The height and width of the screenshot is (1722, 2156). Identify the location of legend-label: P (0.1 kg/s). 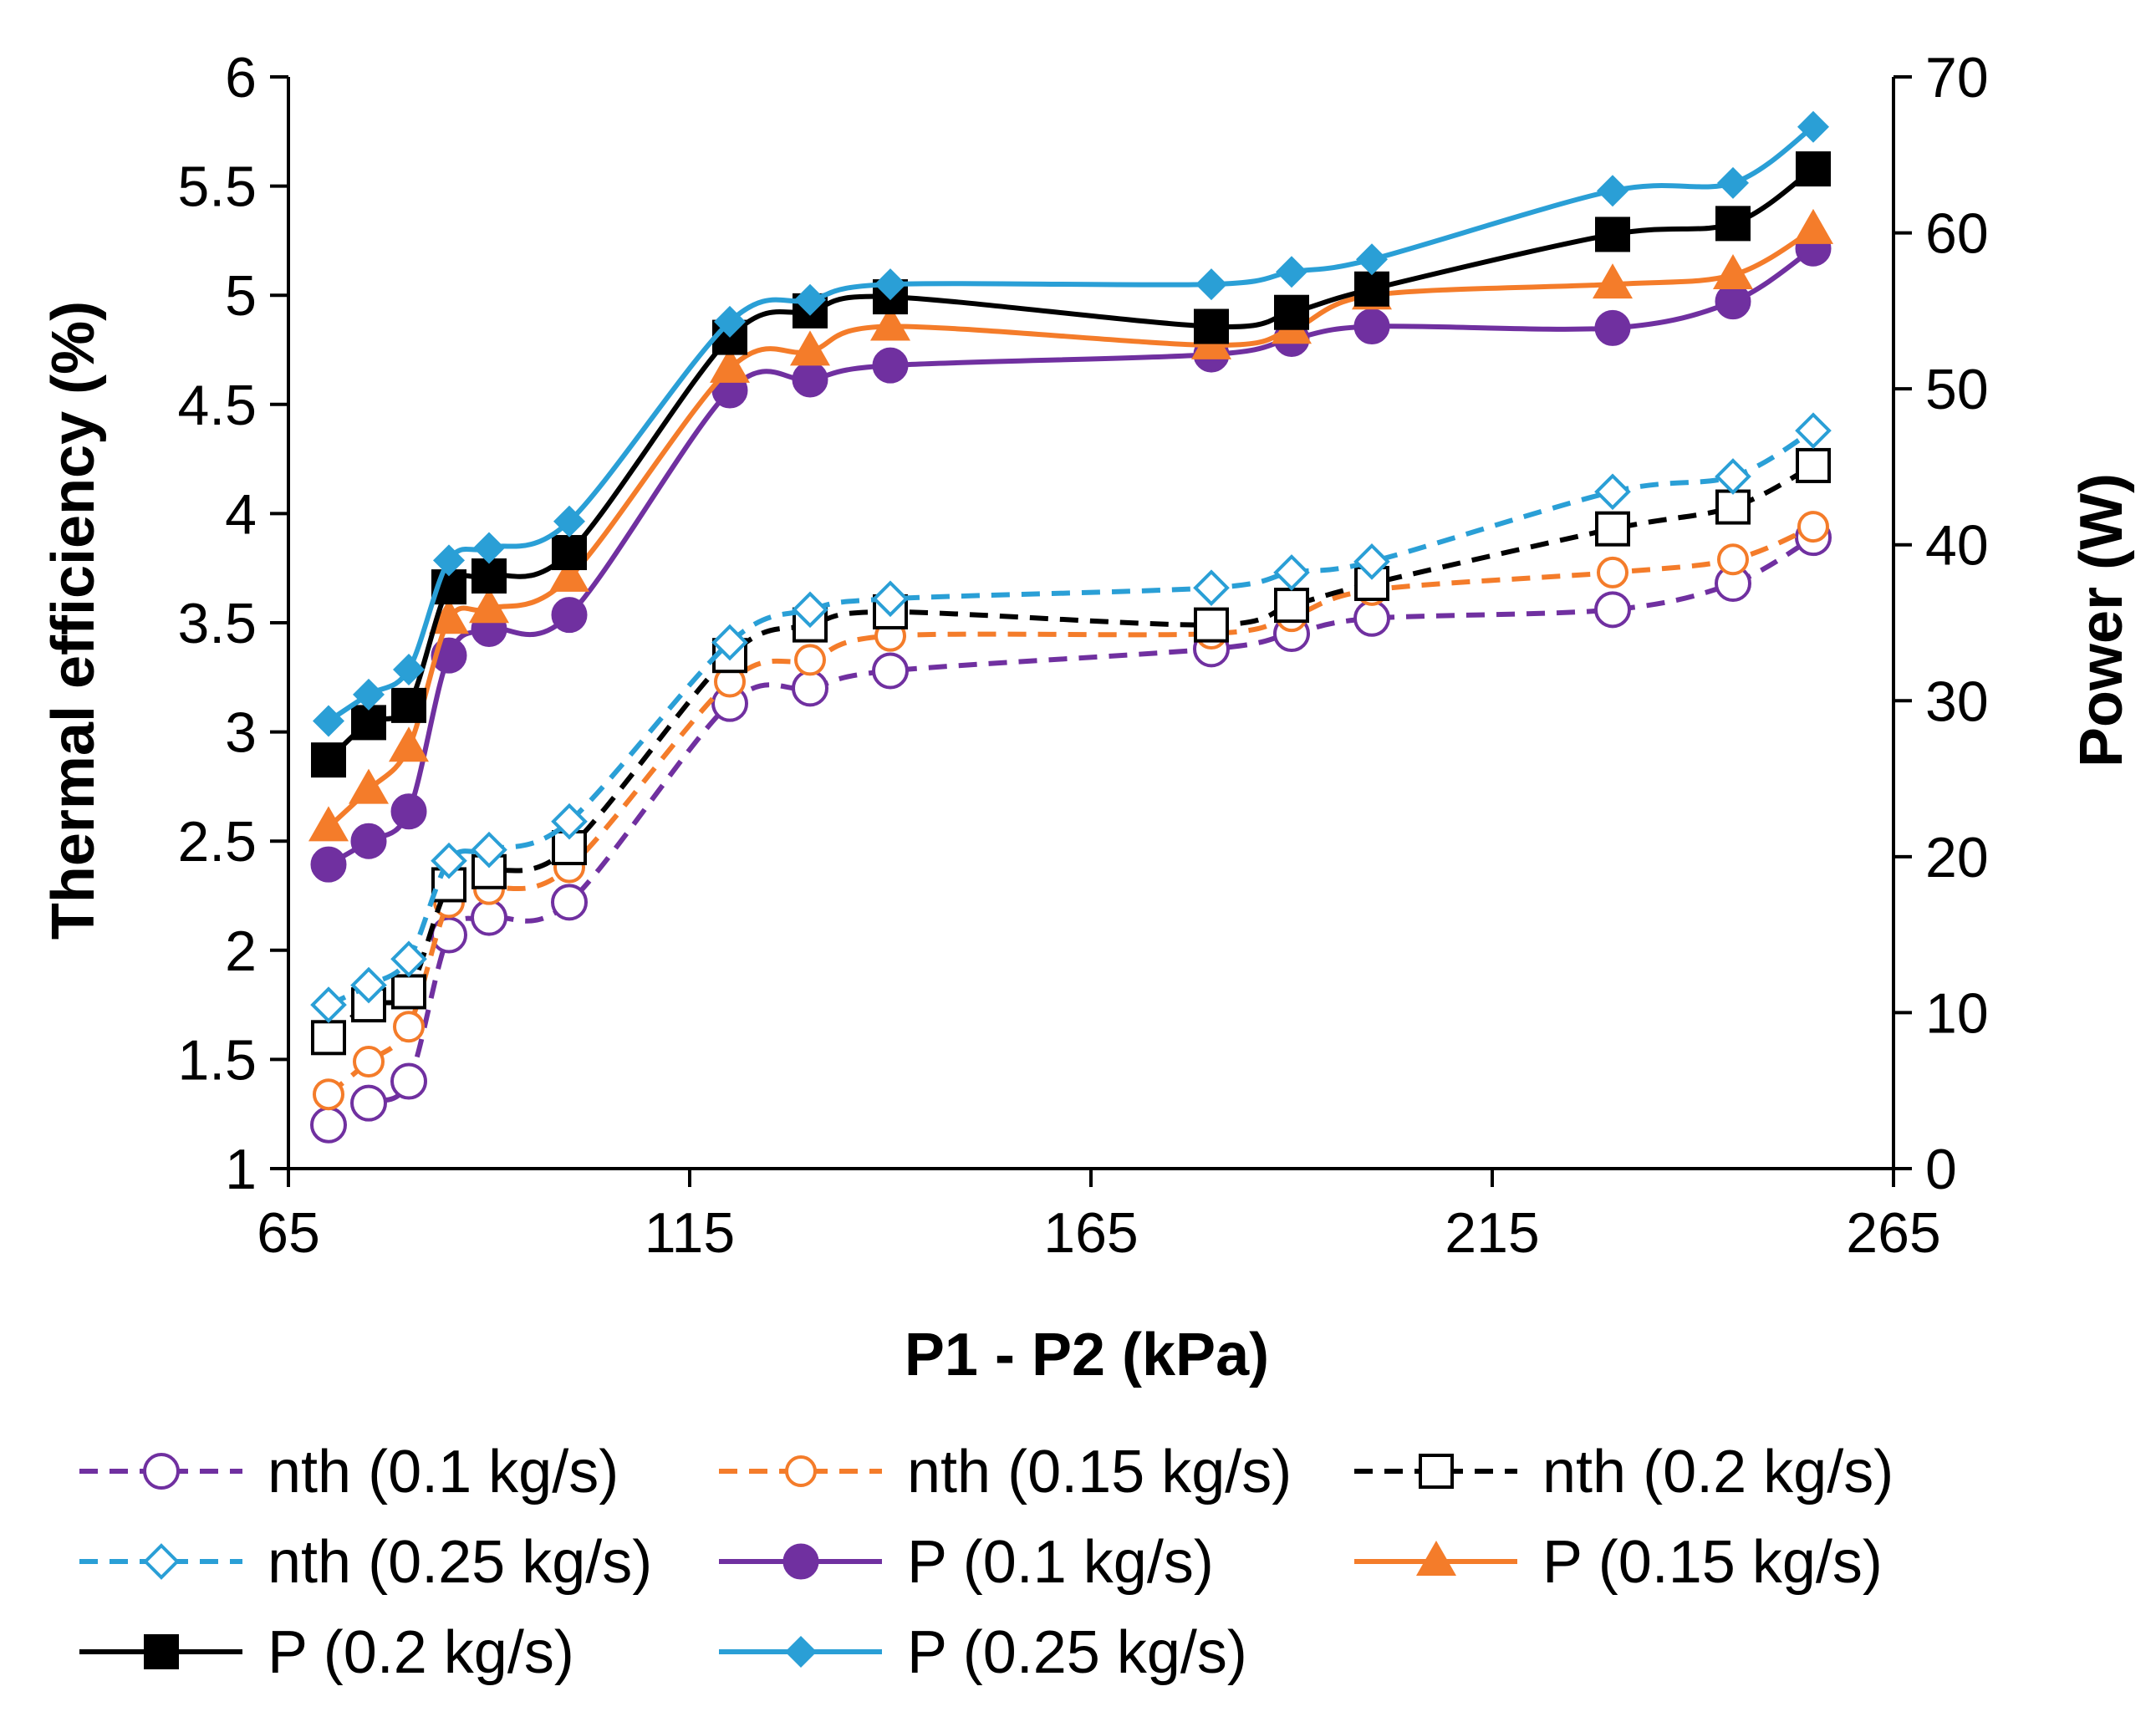
(1060, 1562).